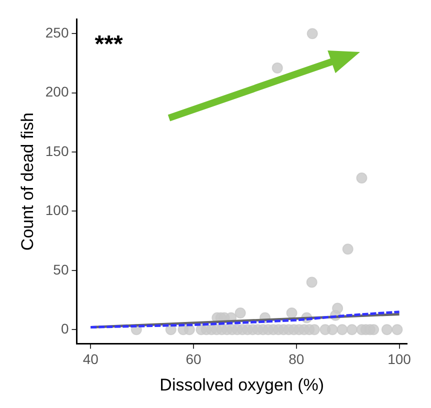  I want to click on y-tick-label: 200, so click(57, 92).